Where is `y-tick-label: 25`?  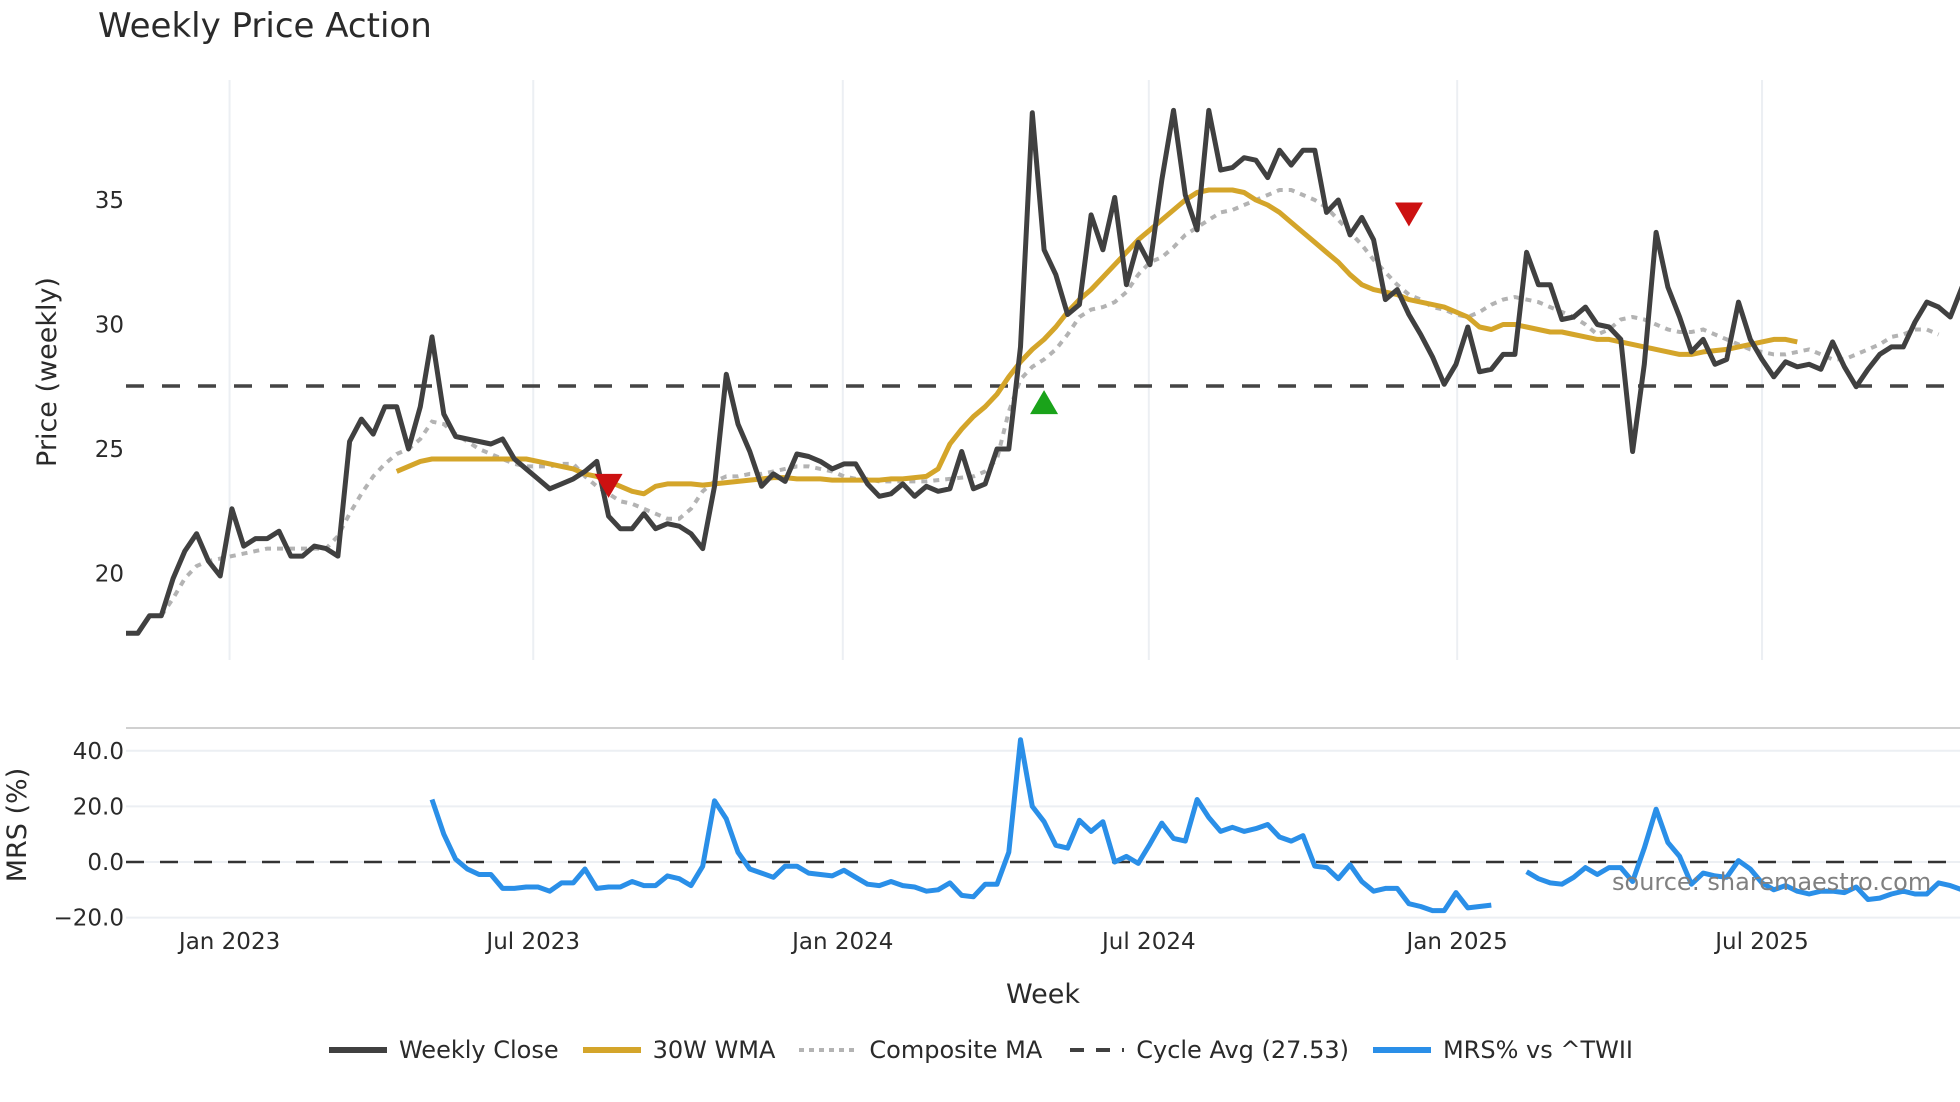 y-tick-label: 25 is located at coordinates (109, 450).